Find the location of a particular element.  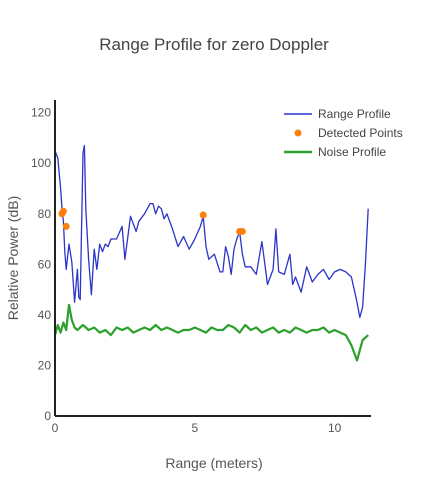

y-tick-label: 20 is located at coordinates (45, 365).